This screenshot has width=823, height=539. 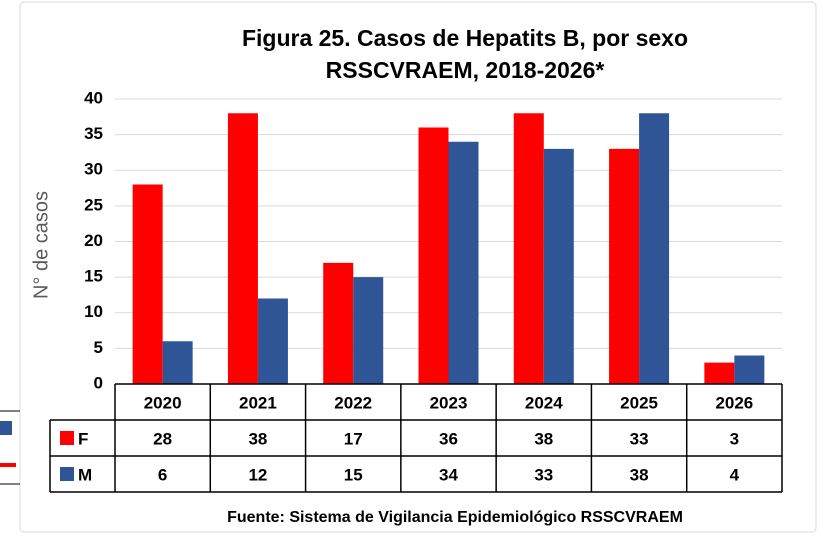 What do you see at coordinates (353, 474) in the screenshot?
I see `table-value: 15` at bounding box center [353, 474].